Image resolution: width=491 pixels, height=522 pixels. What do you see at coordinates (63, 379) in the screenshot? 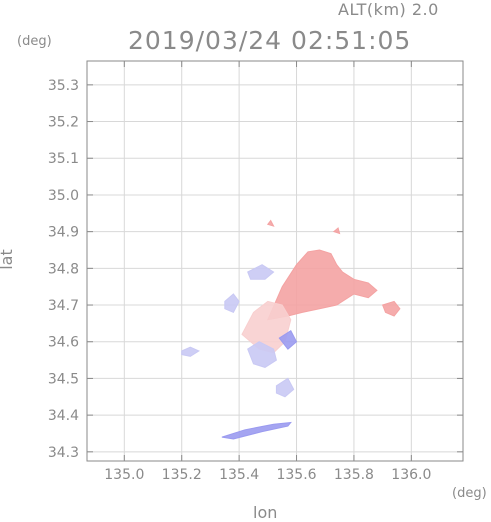
I see `y-tick-label: 34.5` at bounding box center [63, 379].